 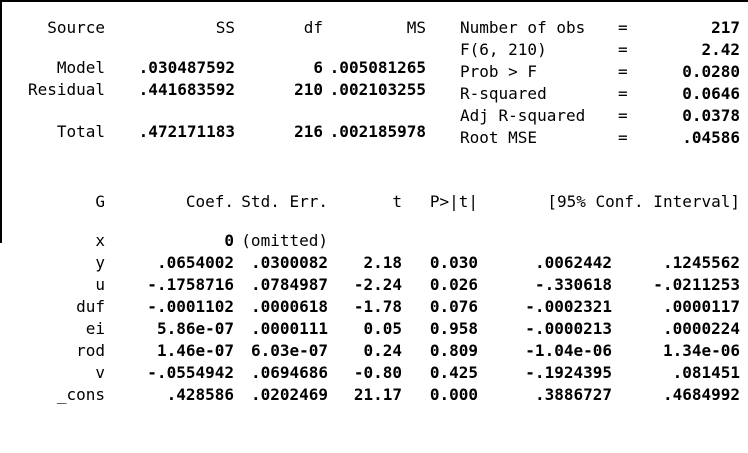 I want to click on coef-row-x: x 0 (omitted), so click(x=372, y=241).